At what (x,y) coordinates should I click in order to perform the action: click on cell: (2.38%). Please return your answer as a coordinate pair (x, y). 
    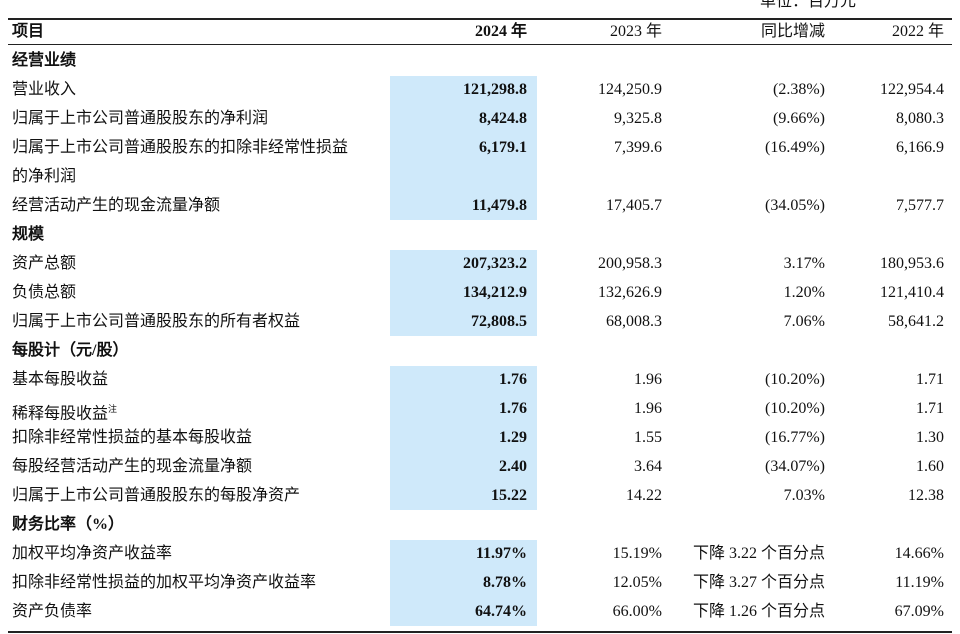
    Looking at the image, I should click on (799, 89).